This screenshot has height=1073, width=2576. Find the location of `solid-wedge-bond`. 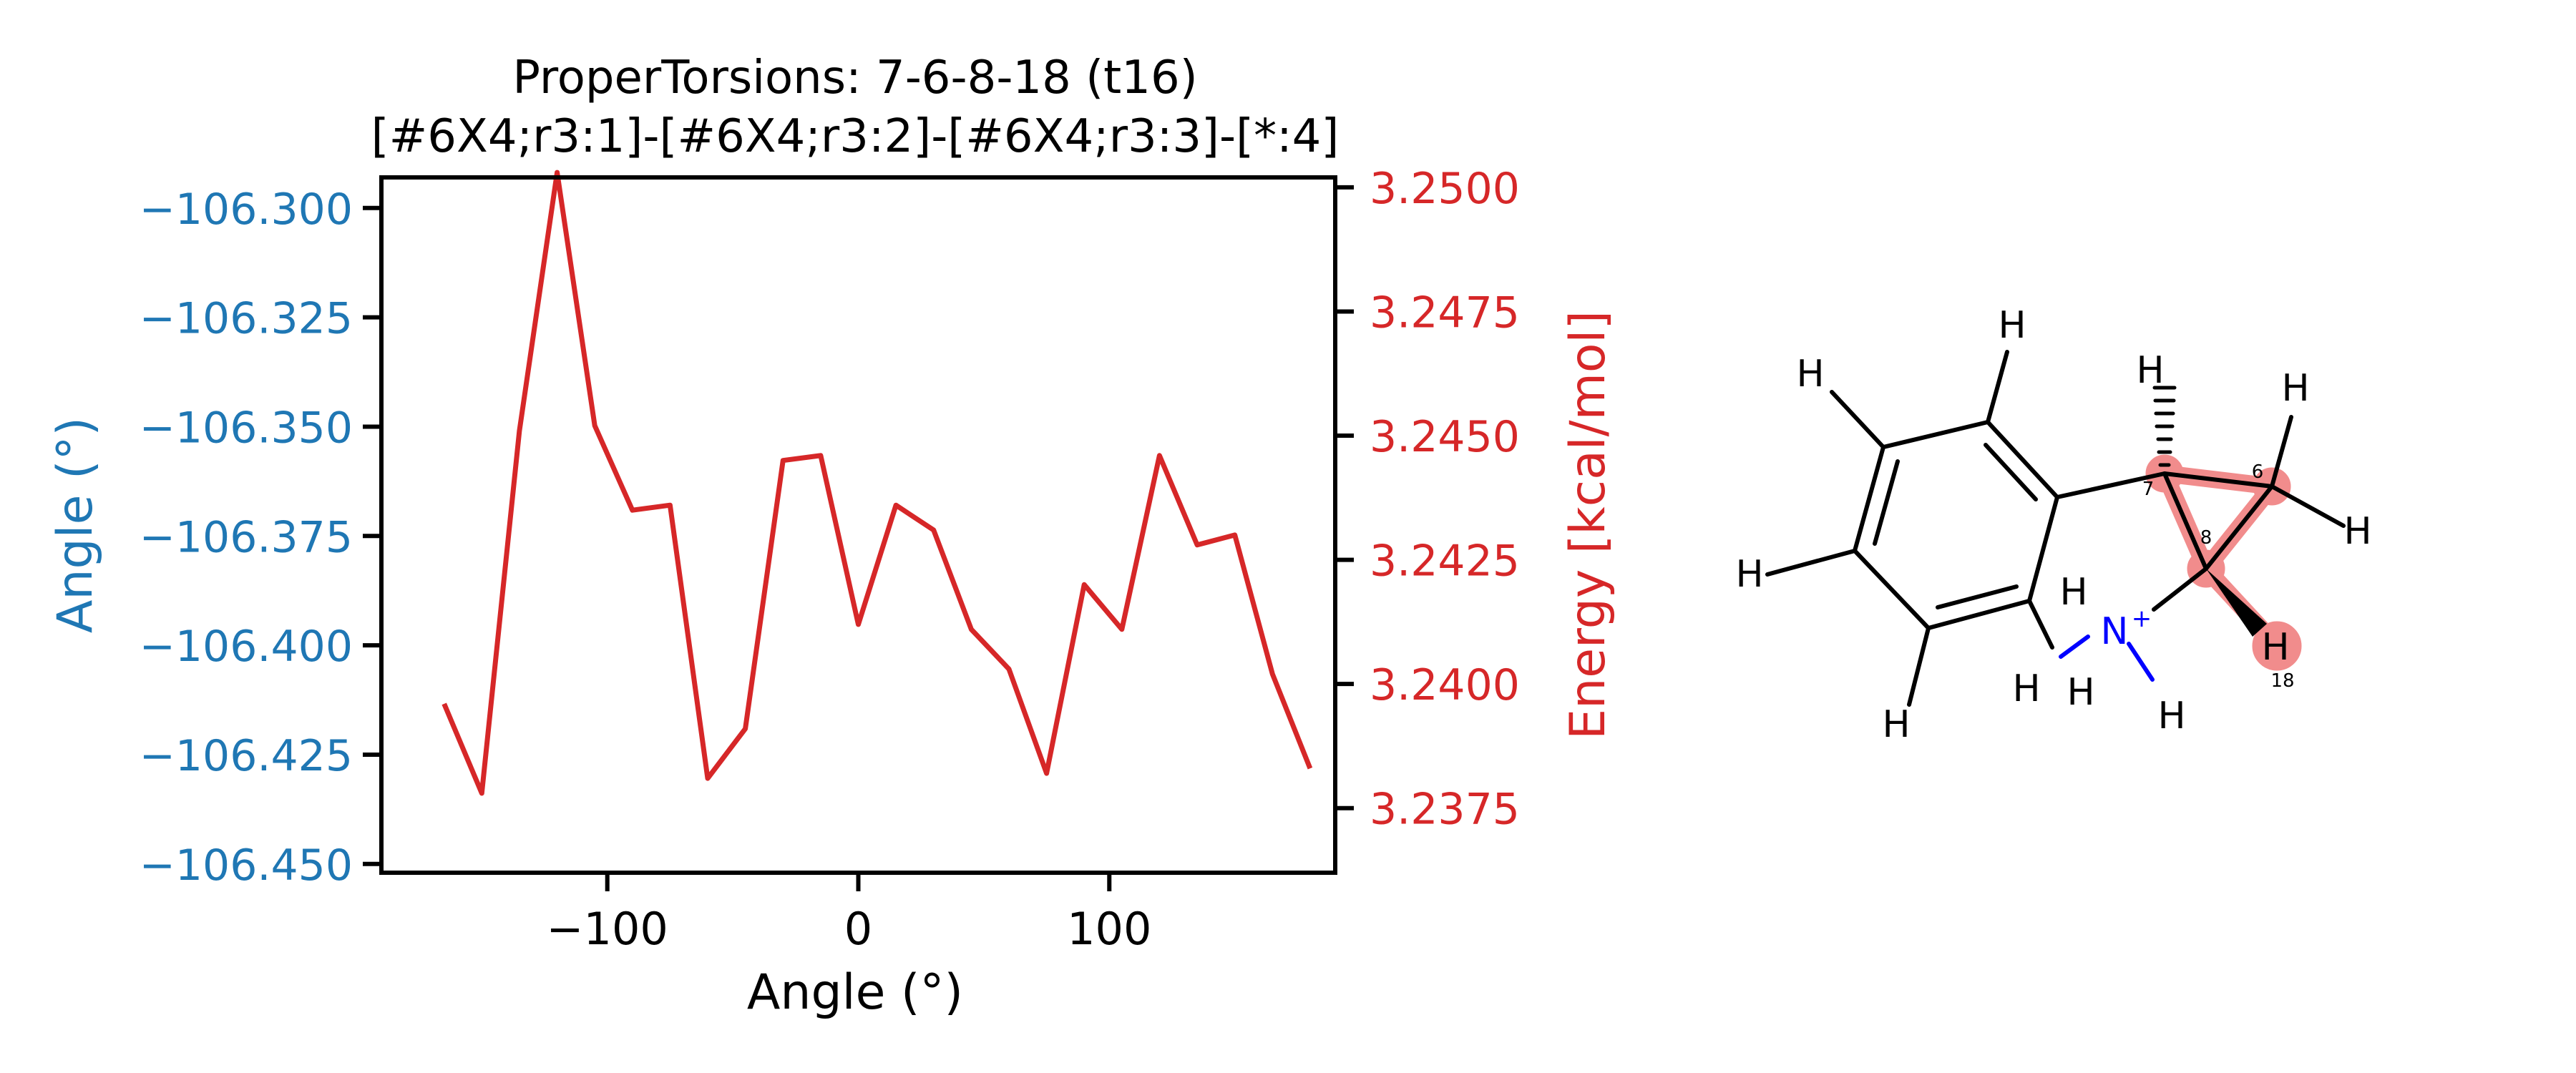

solid-wedge-bond is located at coordinates (2236, 603).